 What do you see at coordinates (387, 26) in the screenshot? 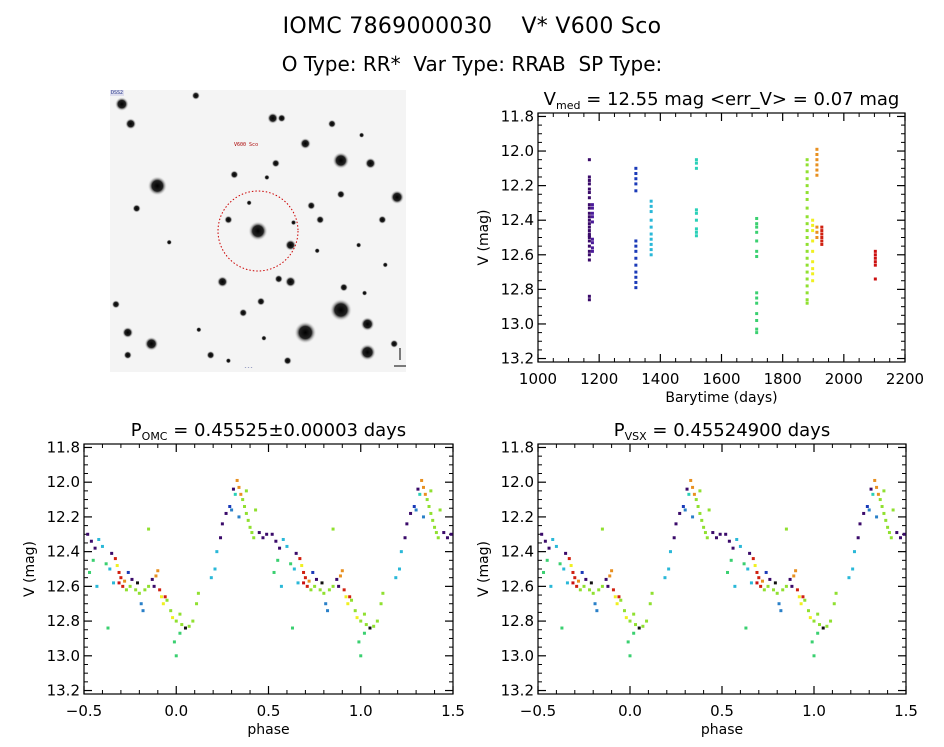
I see `catalog-id: IOMC 7869000030` at bounding box center [387, 26].